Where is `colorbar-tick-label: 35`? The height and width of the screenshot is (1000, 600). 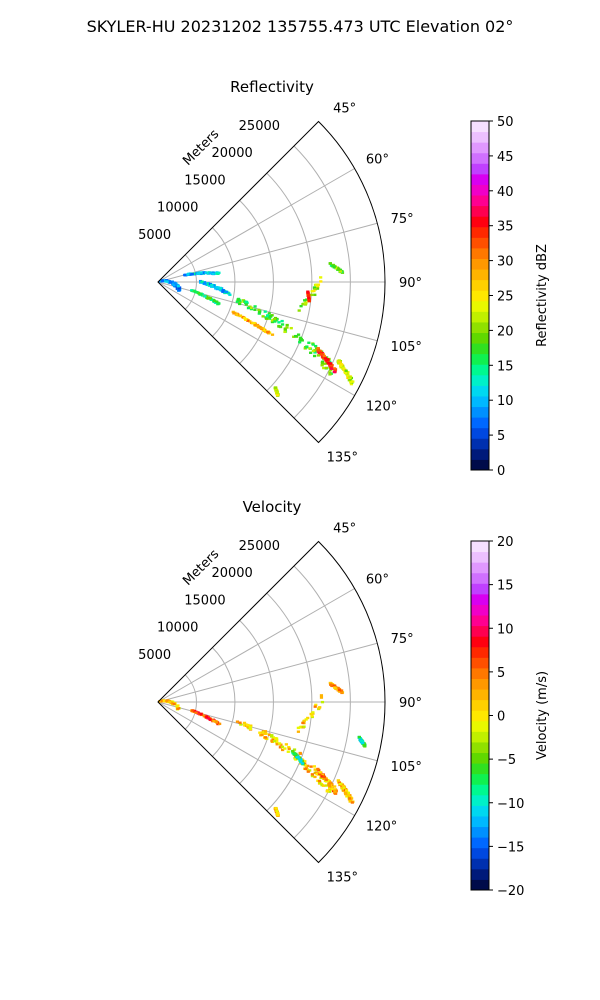
colorbar-tick-label: 35 is located at coordinates (505, 227).